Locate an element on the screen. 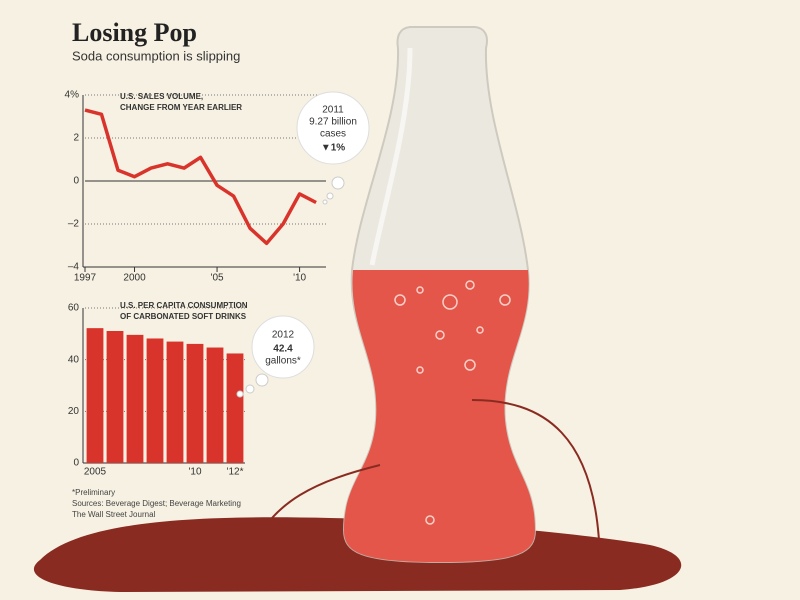 This screenshot has height=600, width=800. chart-title: CHANGE FROM YEAR EARLIER is located at coordinates (181, 107).